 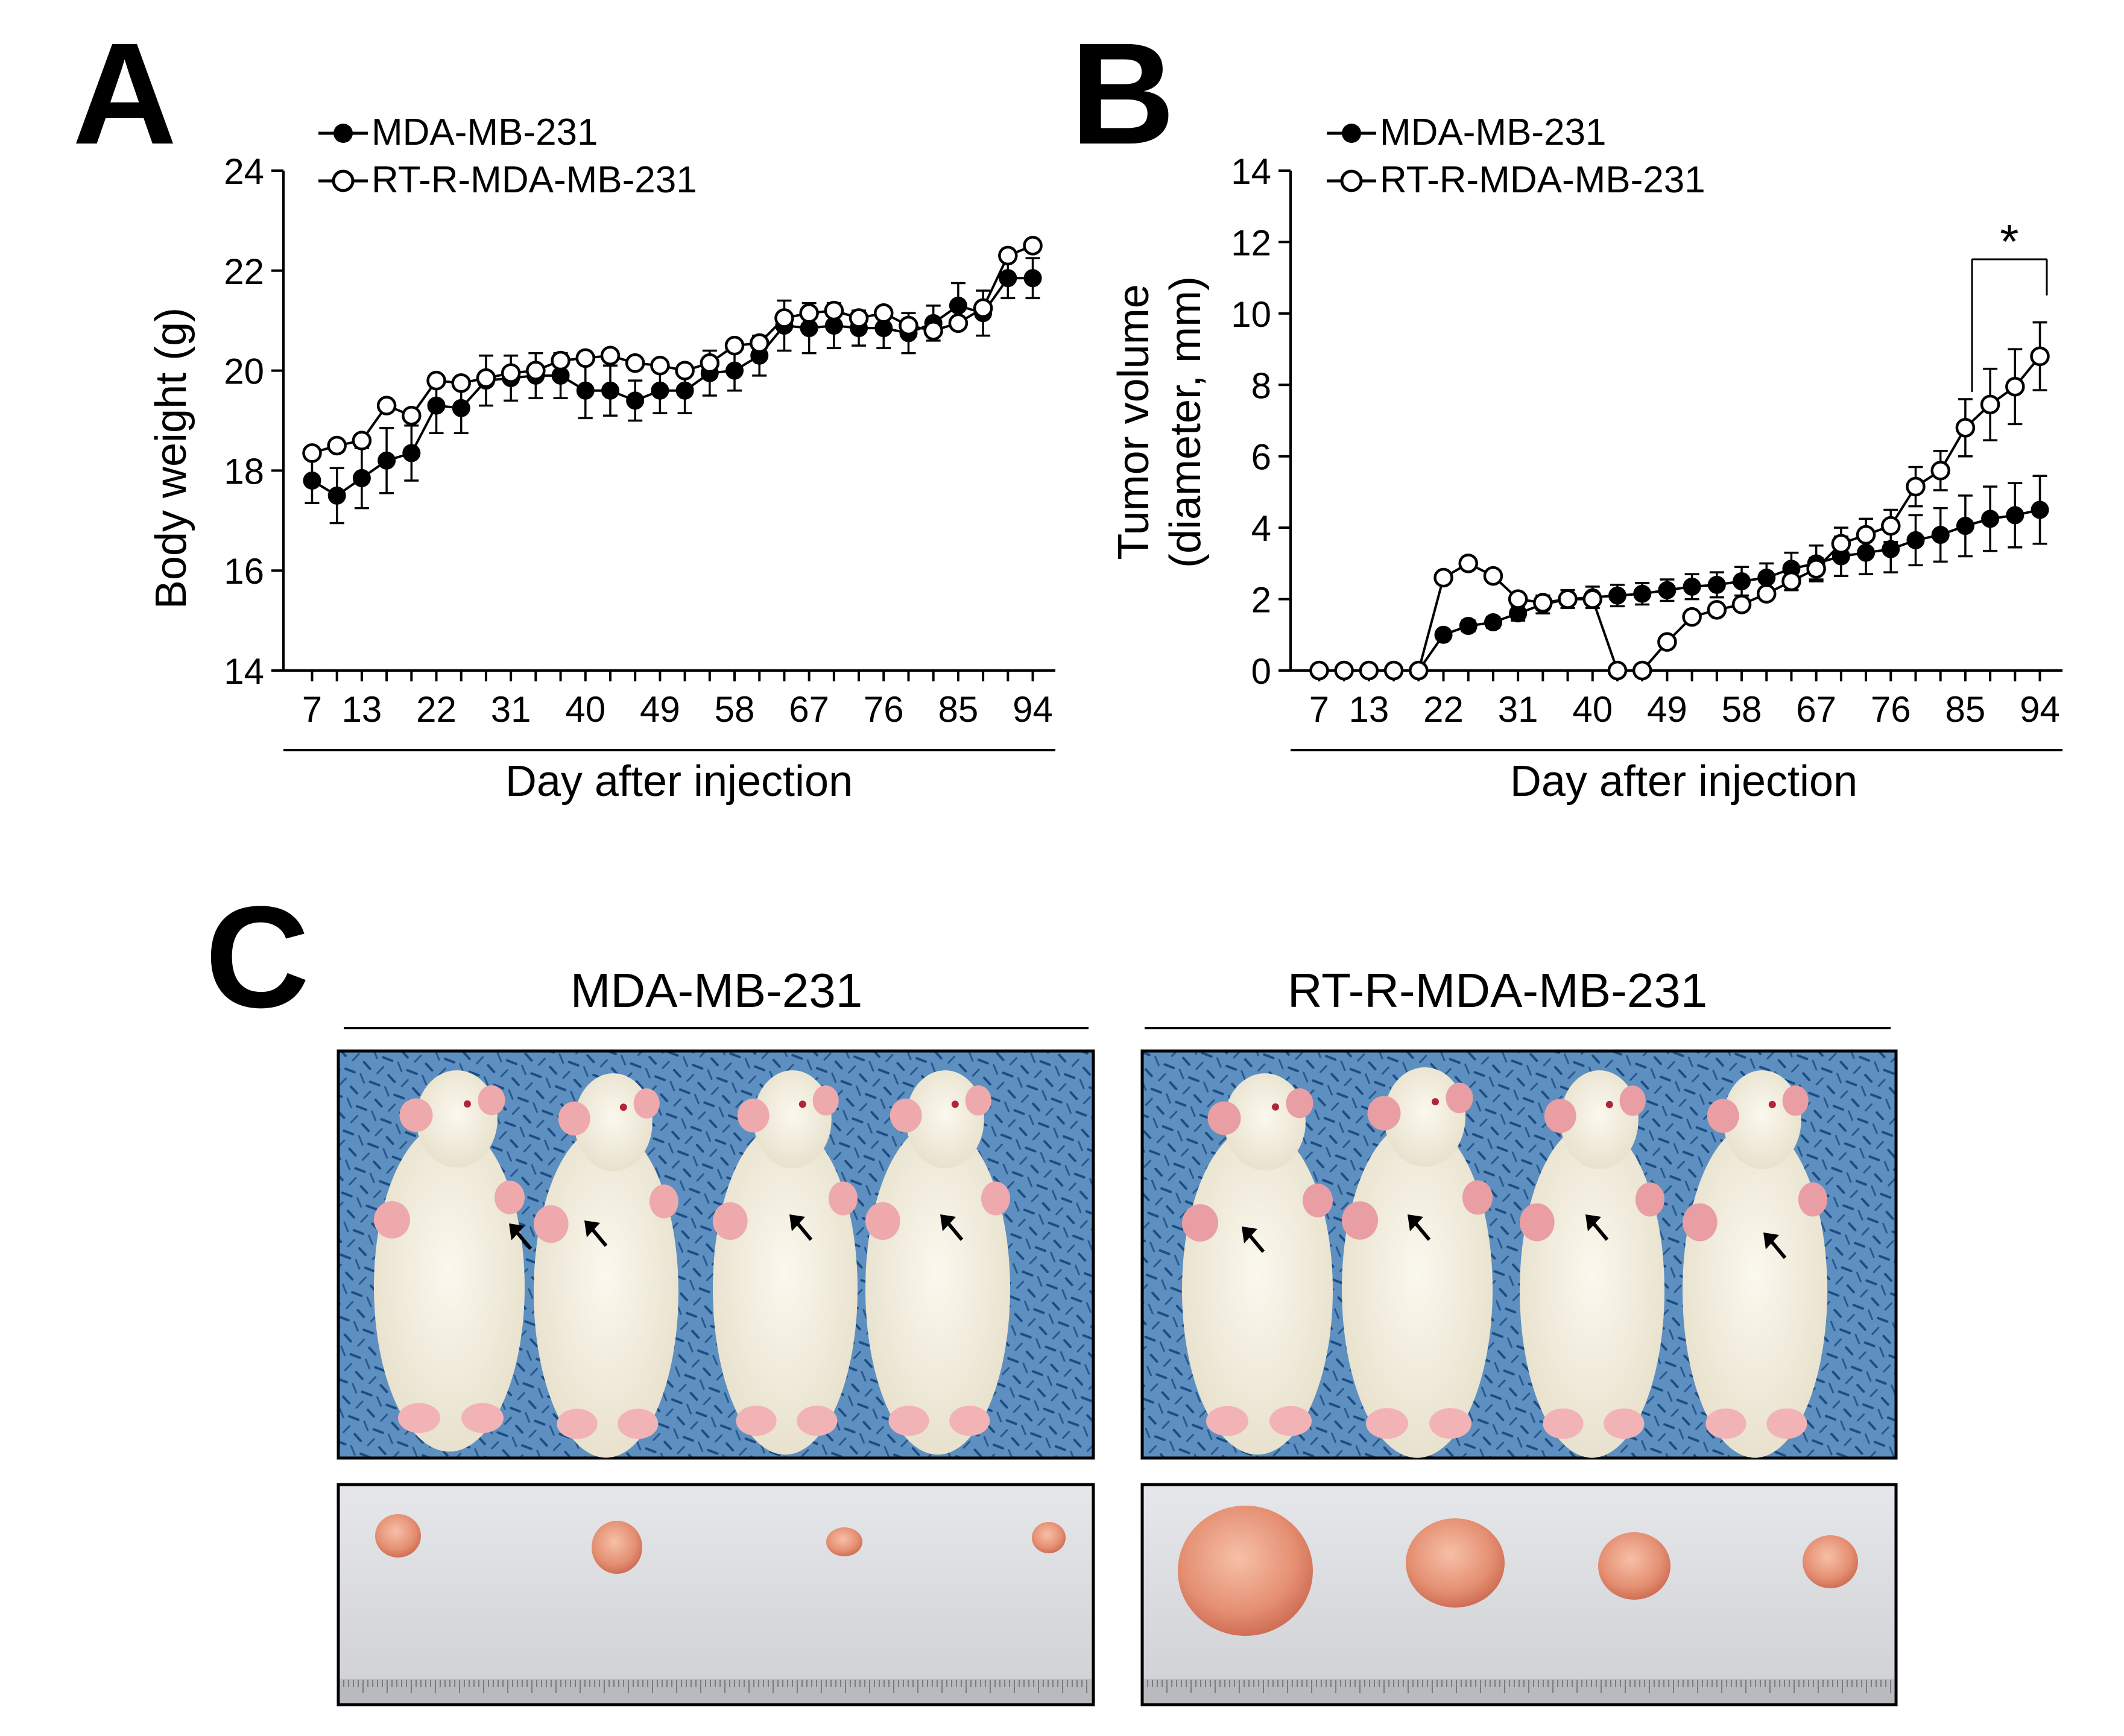 What do you see at coordinates (1261, 528) in the screenshot?
I see `y-tick-label-B: 4` at bounding box center [1261, 528].